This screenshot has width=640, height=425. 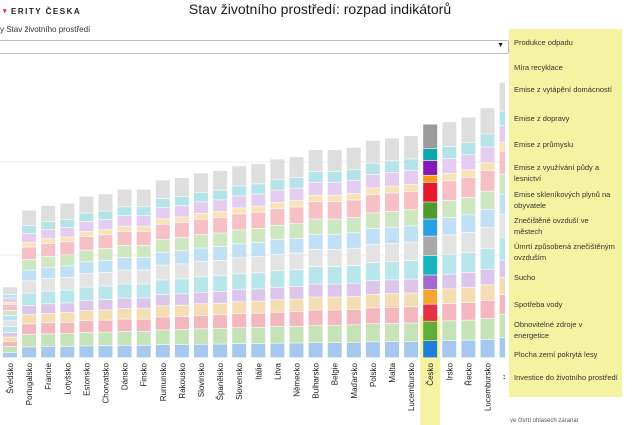 I want to click on legend-item: Emise skleníkových plynů na obyvatele, so click(x=562, y=200).